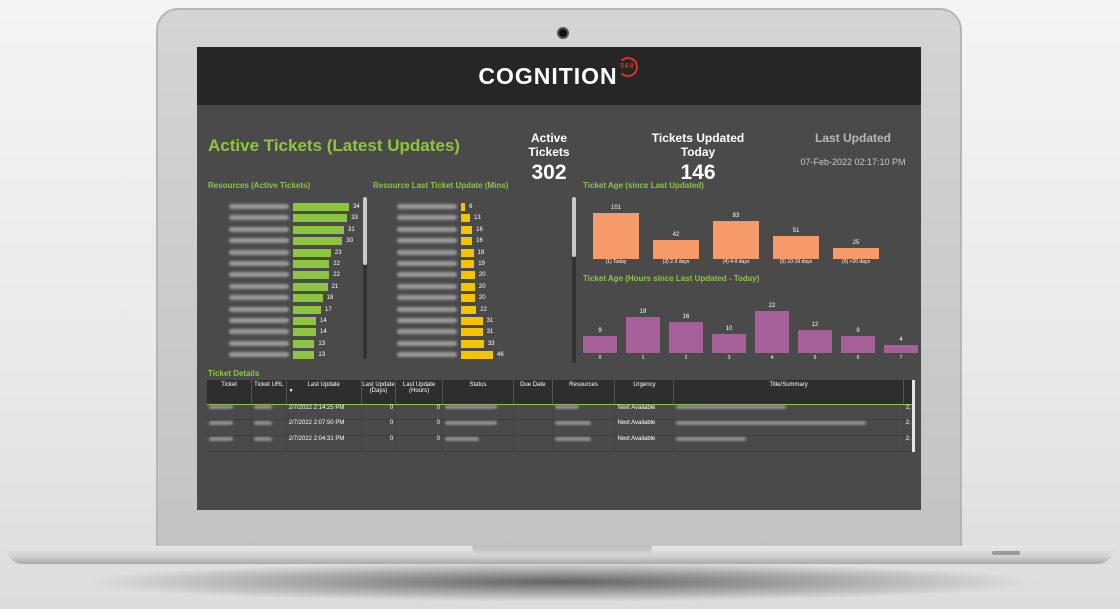 Image resolution: width=1120 pixels, height=609 pixels. Describe the element at coordinates (484, 283) in the screenshot. I see `last-update-chart: 6 13 16 16 18 19 20 20 20 22 31 31 33 46` at that location.